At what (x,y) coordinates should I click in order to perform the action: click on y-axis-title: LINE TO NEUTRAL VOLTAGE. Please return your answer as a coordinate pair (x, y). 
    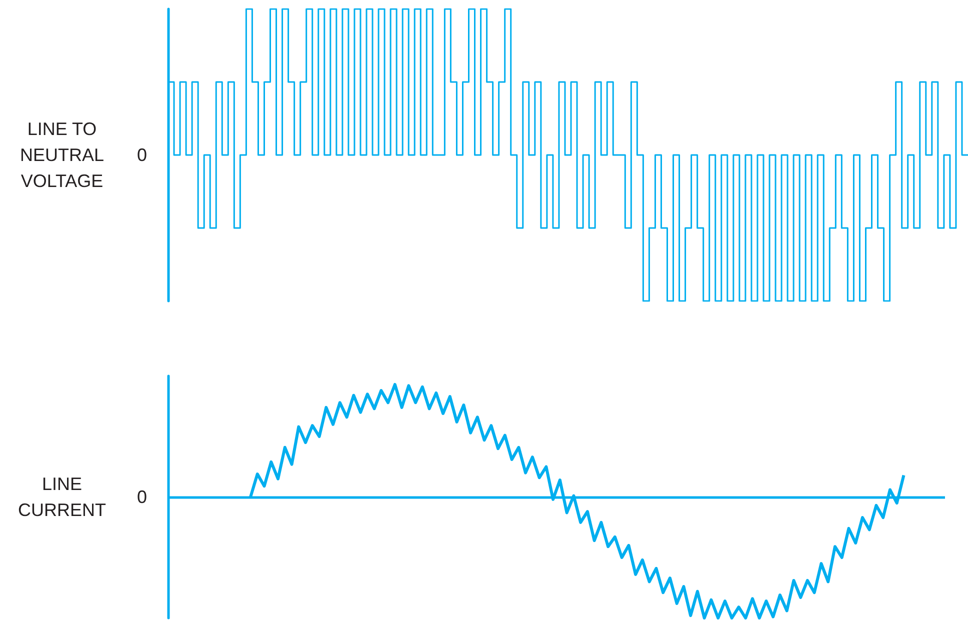
    Looking at the image, I should click on (61, 155).